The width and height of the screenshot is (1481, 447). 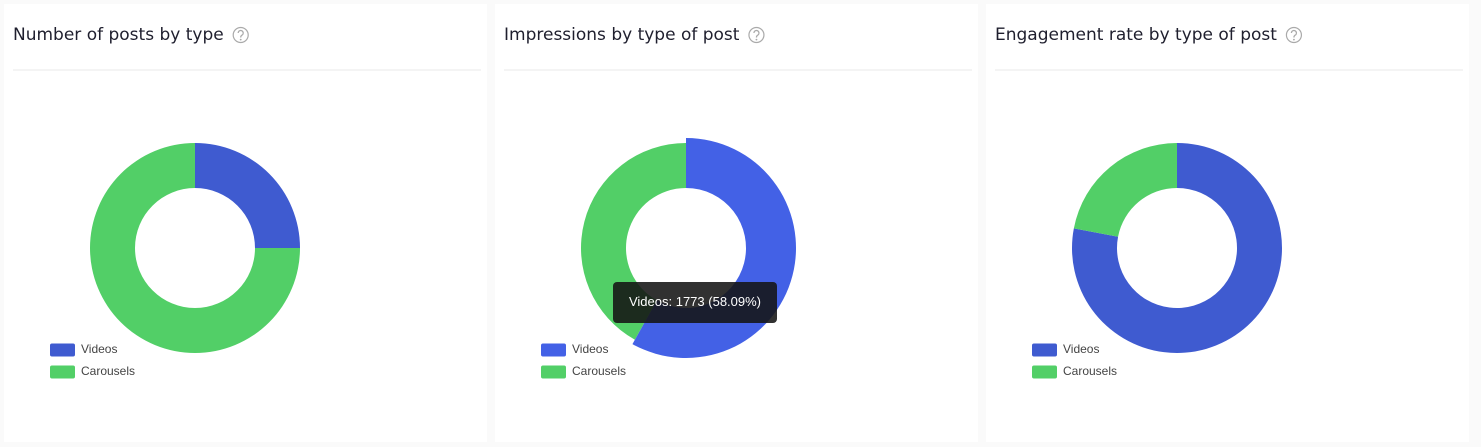 I want to click on panel-title: Engagement rate by type of post, so click(x=1136, y=35).